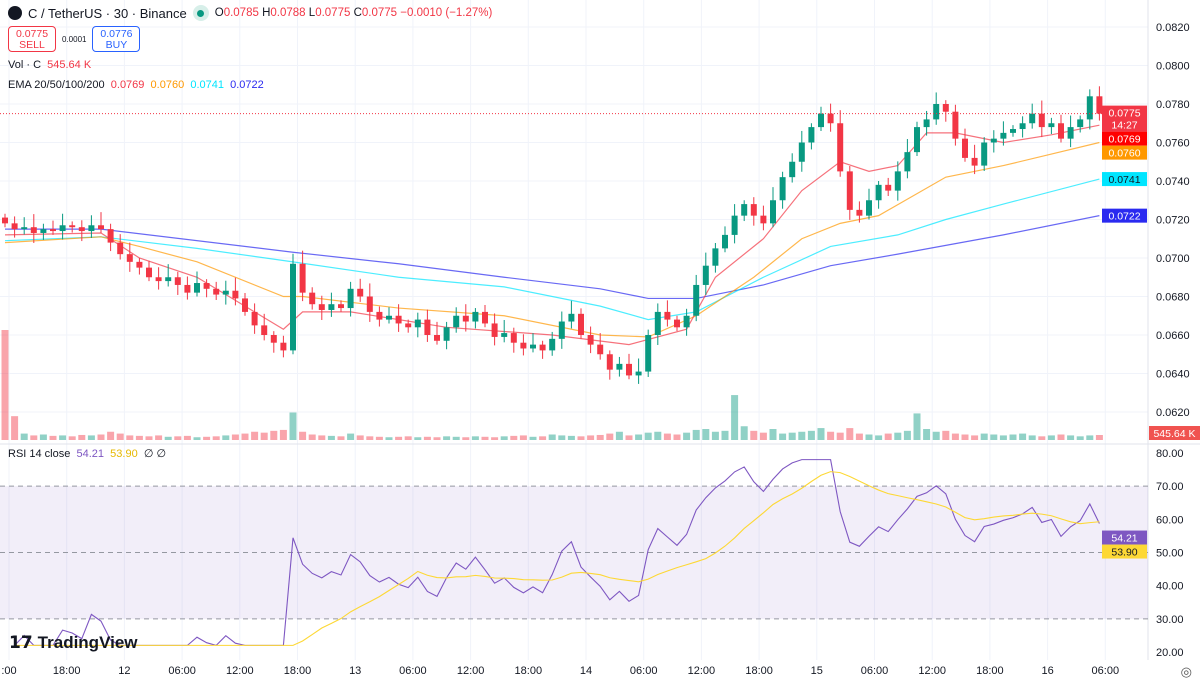 This screenshot has width=1200, height=683. Describe the element at coordinates (32, 39) in the screenshot. I see `sell-button: 0.0775 SELL` at that location.